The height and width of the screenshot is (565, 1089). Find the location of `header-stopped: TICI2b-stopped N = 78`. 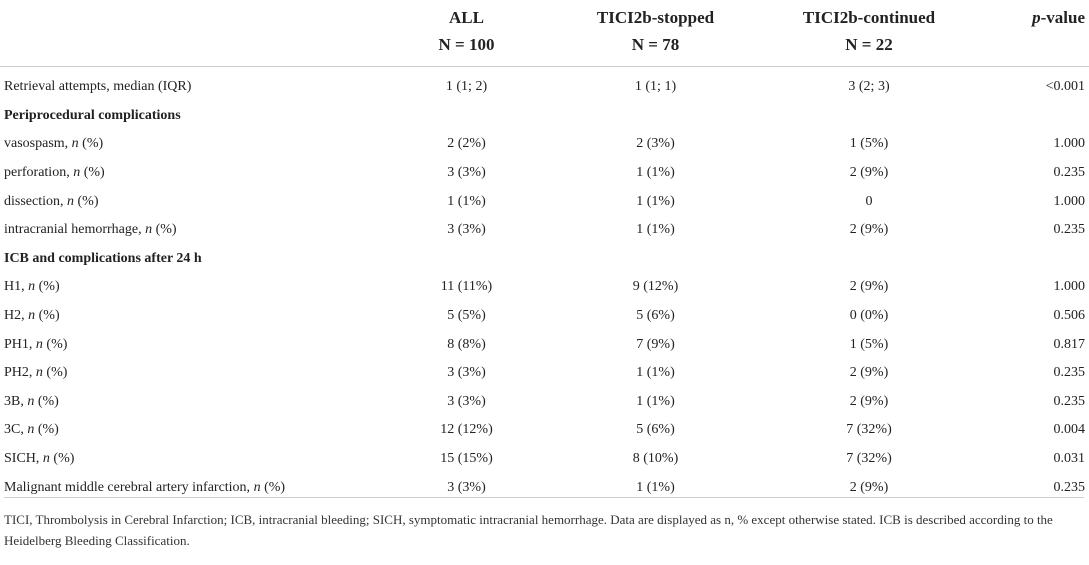

header-stopped: TICI2b-stopped N = 78 is located at coordinates (655, 33).